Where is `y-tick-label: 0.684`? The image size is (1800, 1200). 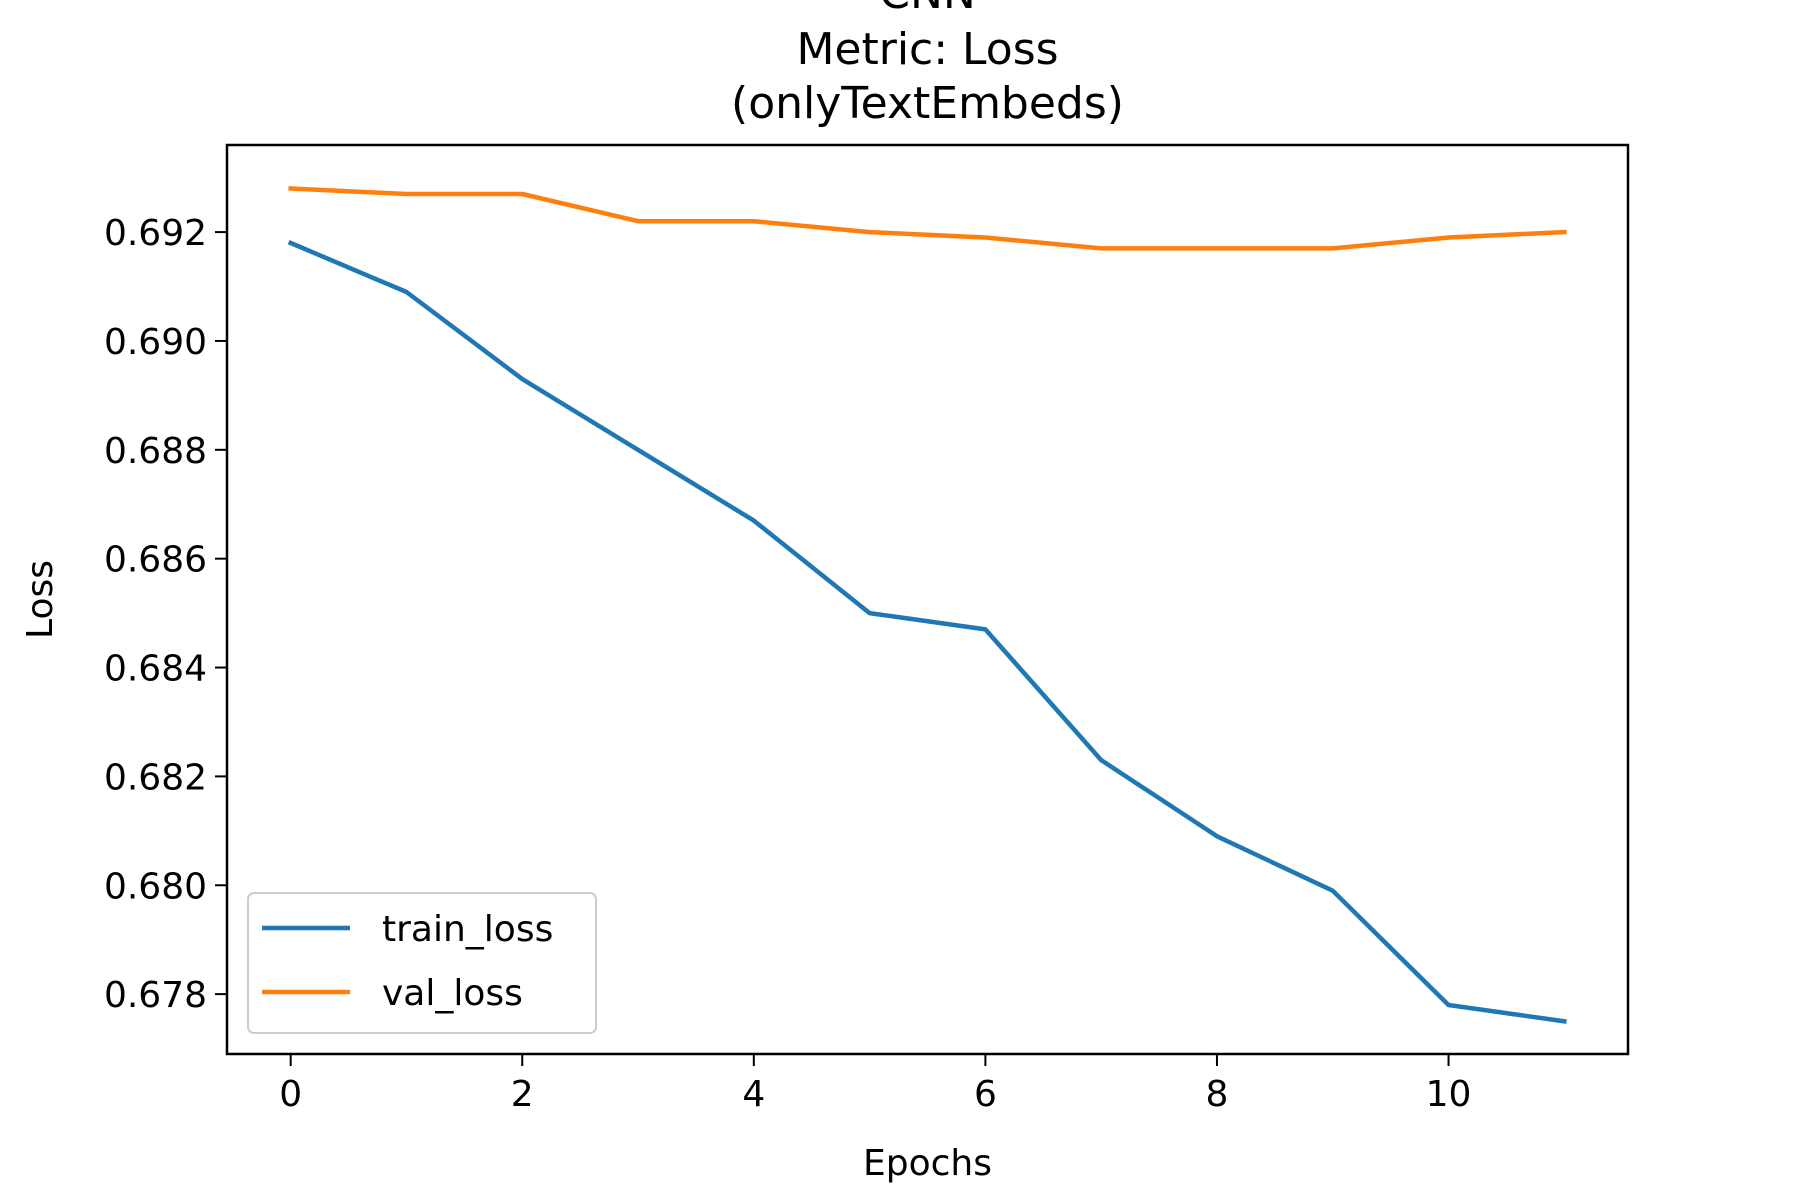
y-tick-label: 0.684 is located at coordinates (155, 669).